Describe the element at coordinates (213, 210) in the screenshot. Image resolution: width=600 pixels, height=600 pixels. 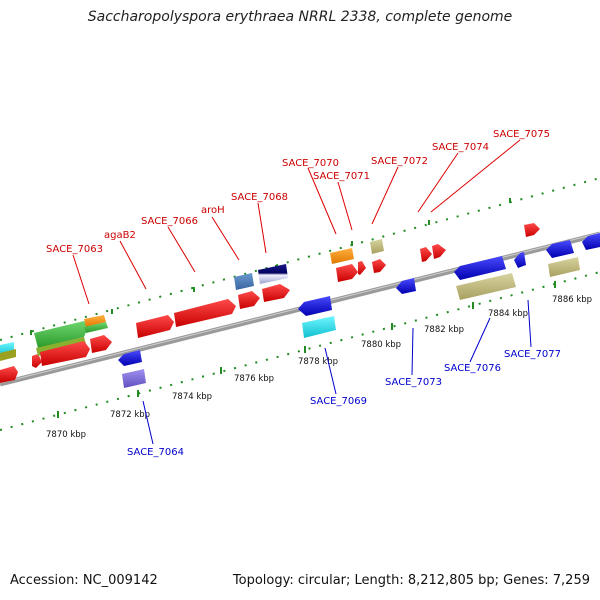
I see `gene-label: aroH` at that location.